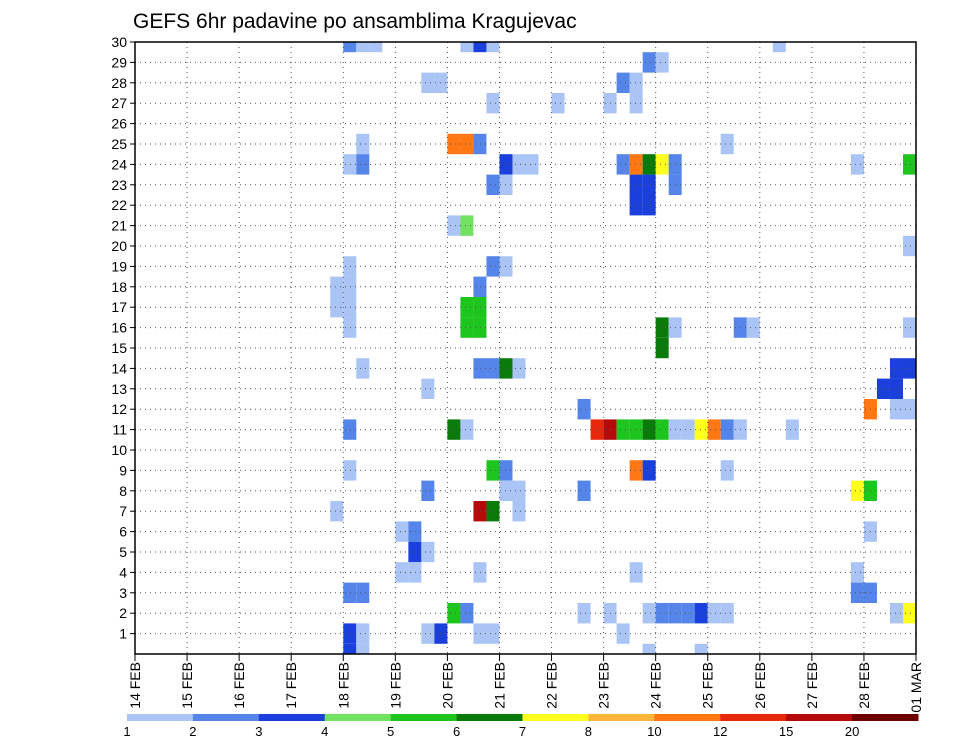 The height and width of the screenshot is (747, 960). Describe the element at coordinates (123, 593) in the screenshot. I see `y-tick-label: 3` at that location.